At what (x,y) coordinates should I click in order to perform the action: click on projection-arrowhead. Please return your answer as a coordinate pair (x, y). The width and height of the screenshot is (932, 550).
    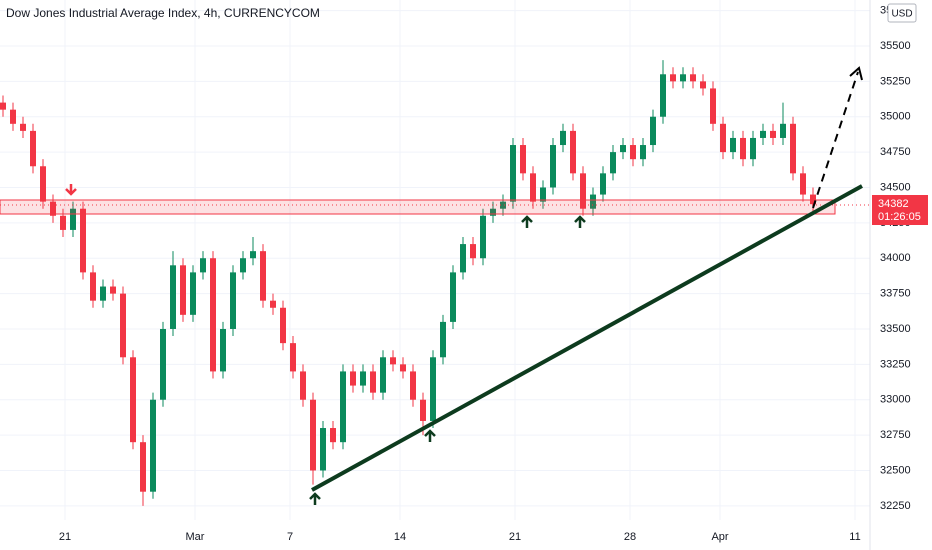
    Looking at the image, I should click on (856, 73).